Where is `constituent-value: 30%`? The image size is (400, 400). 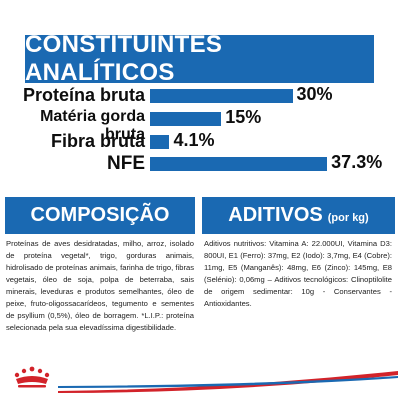 constituent-value: 30% is located at coordinates (314, 94).